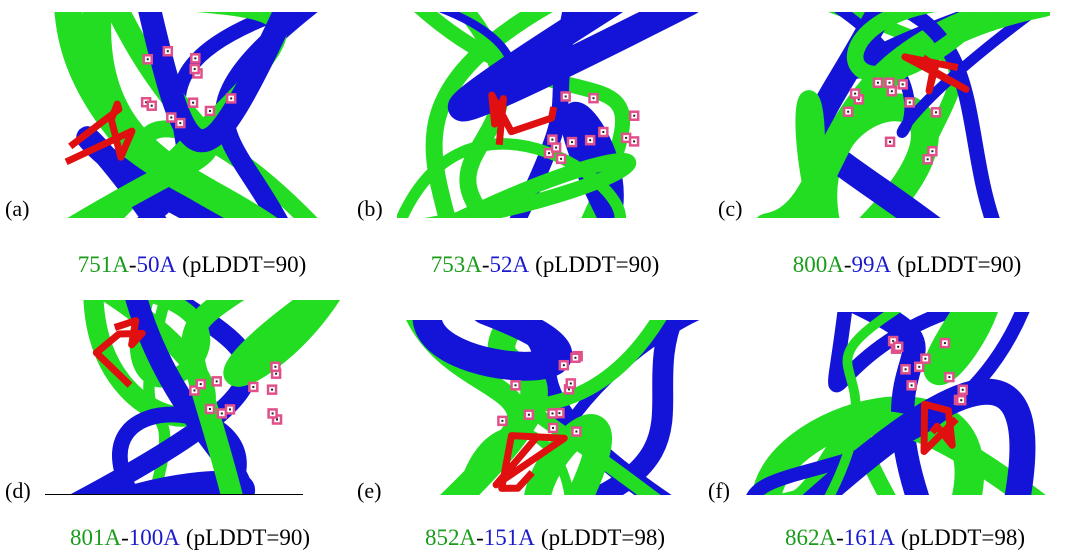 Image resolution: width=1067 pixels, height=556 pixels. What do you see at coordinates (719, 490) in the screenshot?
I see `panel-label: (f)` at bounding box center [719, 490].